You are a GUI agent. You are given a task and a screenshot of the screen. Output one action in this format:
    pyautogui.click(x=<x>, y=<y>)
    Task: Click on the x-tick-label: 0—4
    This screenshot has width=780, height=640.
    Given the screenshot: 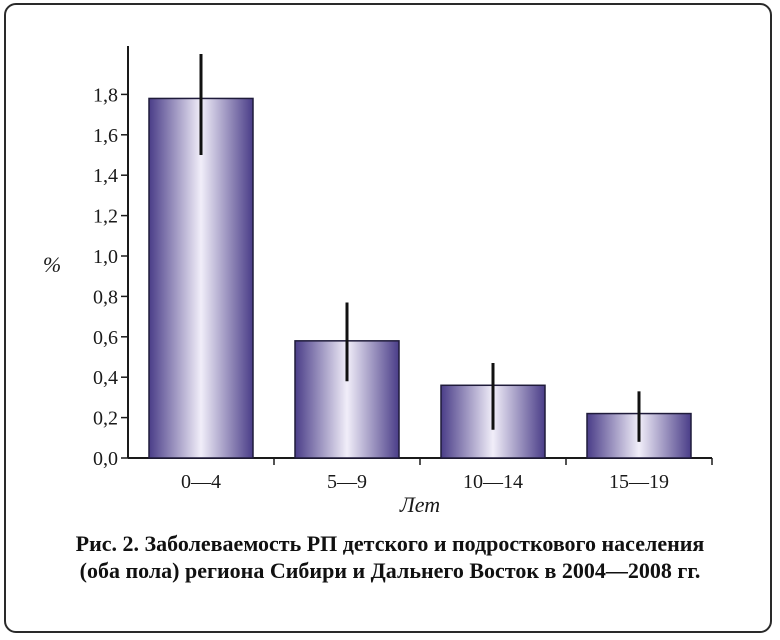 What is the action you would take?
    pyautogui.click(x=201, y=482)
    